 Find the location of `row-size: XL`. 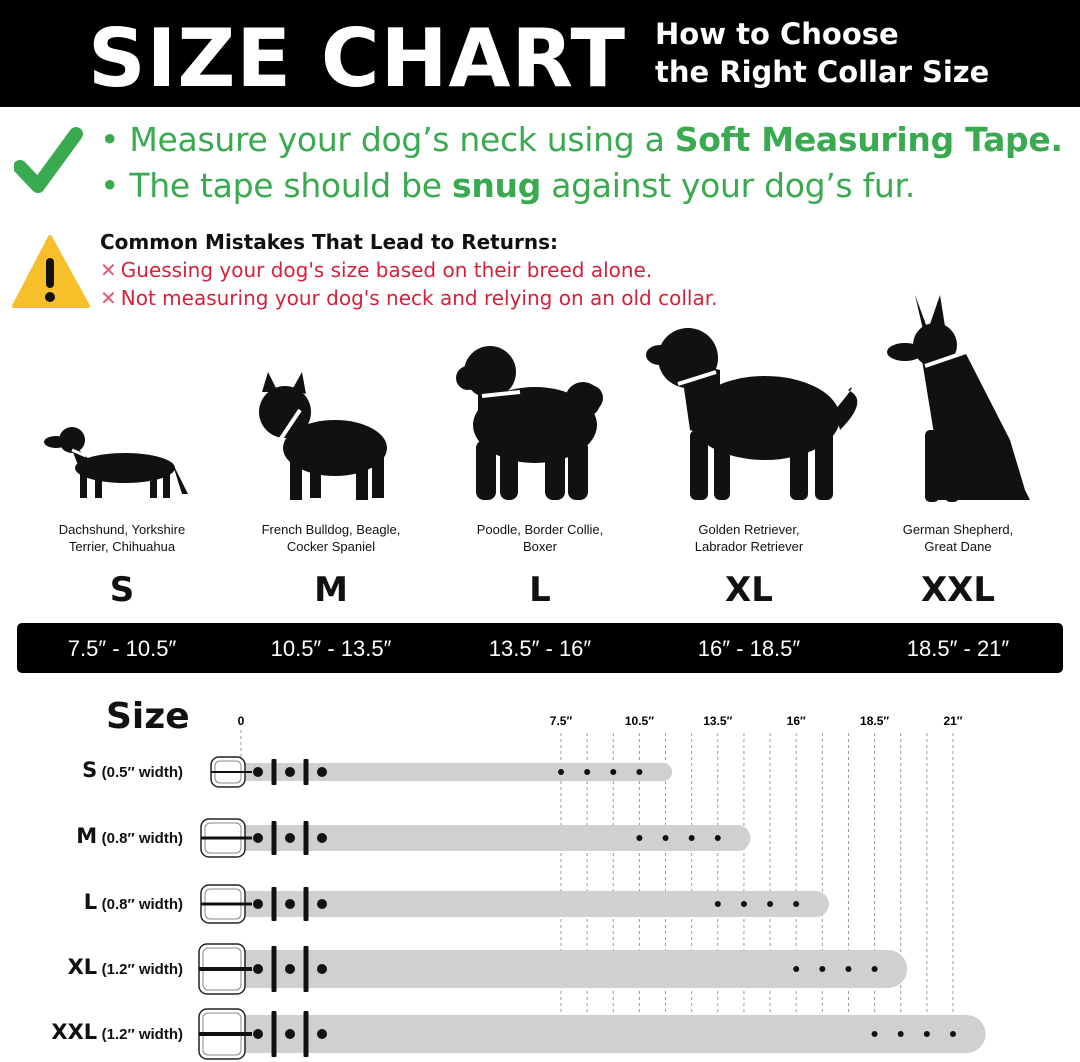

row-size: XL is located at coordinates (82, 967).